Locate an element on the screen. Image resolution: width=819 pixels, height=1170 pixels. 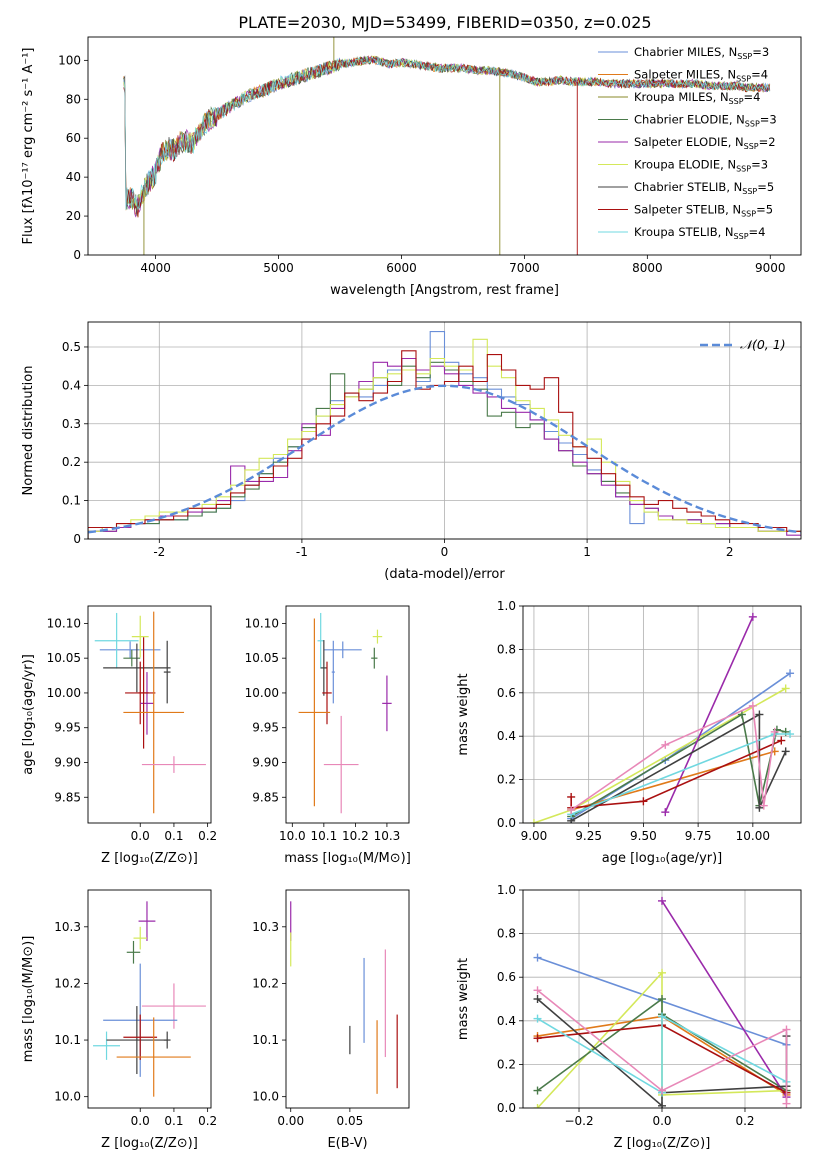
y-tick-label: 80 is located at coordinates (73, 99).